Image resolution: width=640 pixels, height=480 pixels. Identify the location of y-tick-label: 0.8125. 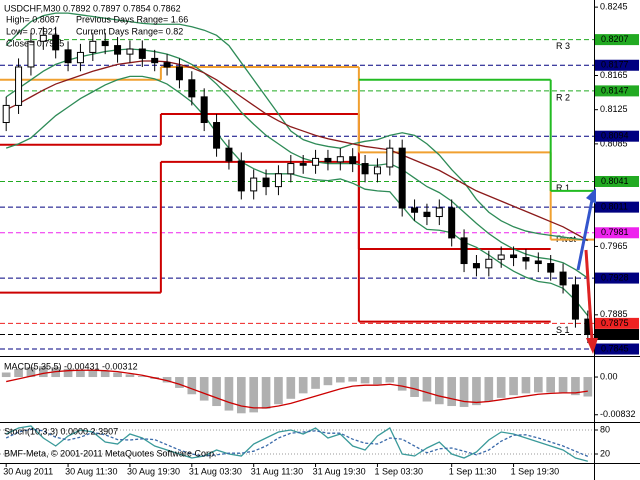
(614, 109).